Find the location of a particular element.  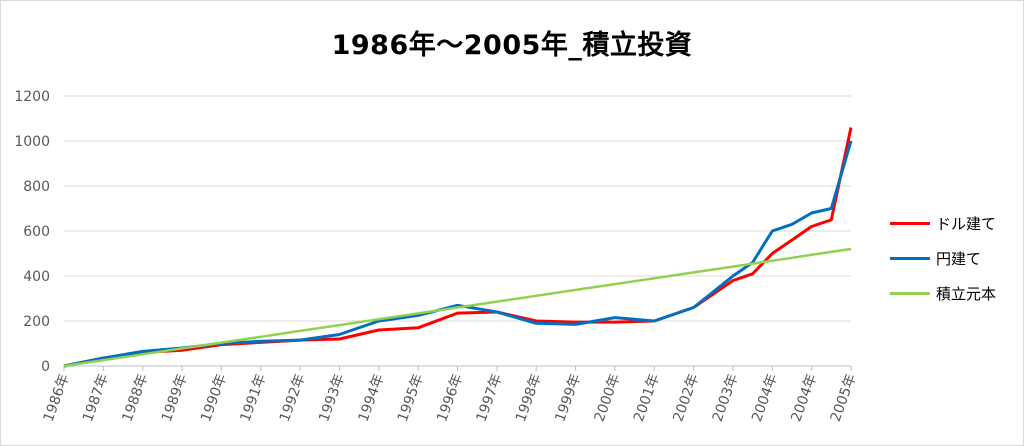

x-tick-label: 1995年 is located at coordinates (411, 398).